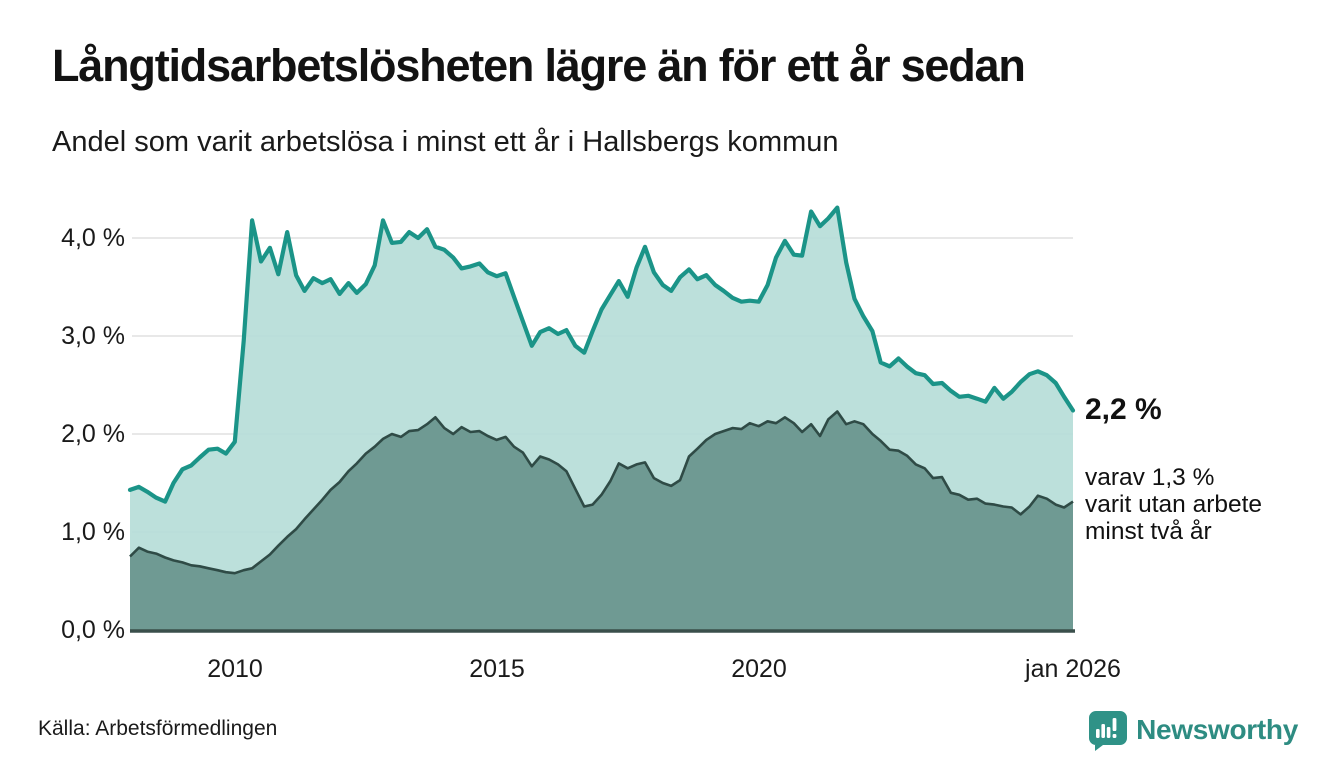  I want to click on source-credit: Källa: Arbetsförmedlingen, so click(158, 728).